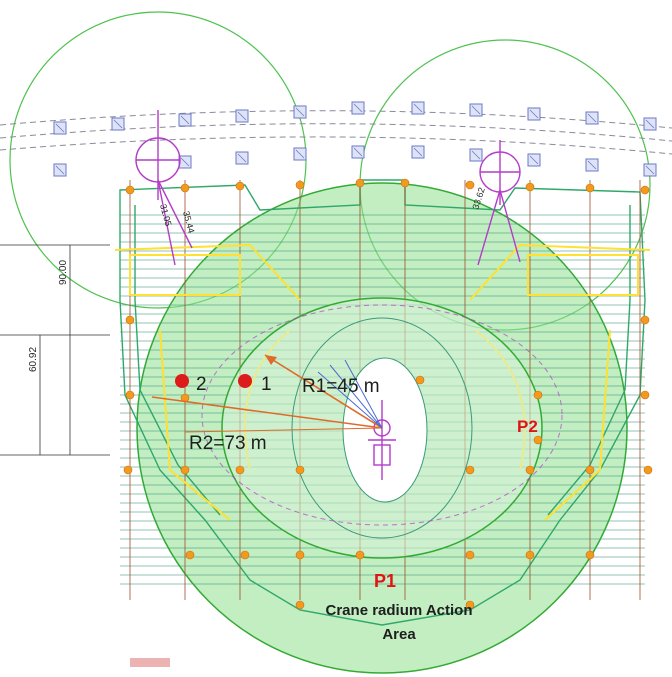 Image resolution: width=672 pixels, height=677 pixels. I want to click on point-1-label: 1, so click(266, 384).